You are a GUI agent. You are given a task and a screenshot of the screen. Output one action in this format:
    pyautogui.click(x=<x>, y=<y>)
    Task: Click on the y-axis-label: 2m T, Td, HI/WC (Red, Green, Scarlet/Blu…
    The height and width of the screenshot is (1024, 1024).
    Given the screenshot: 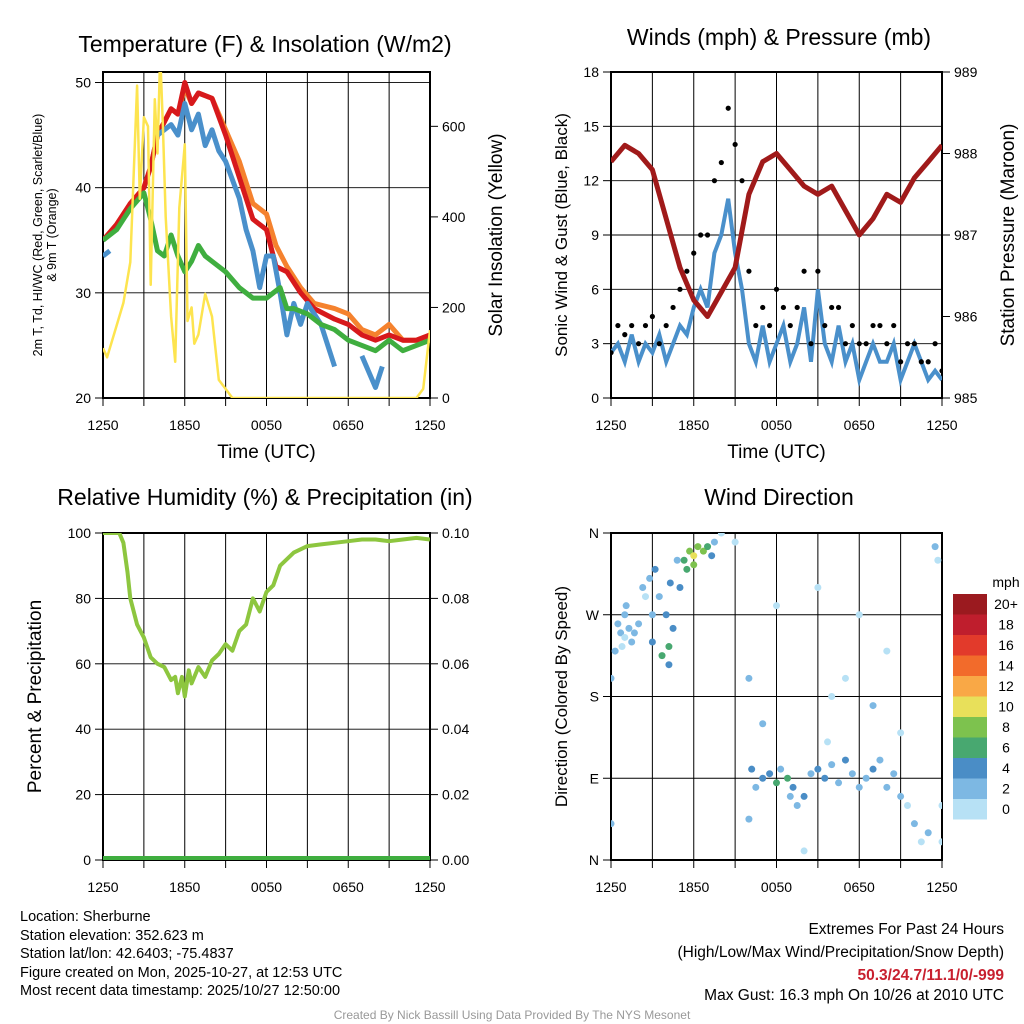 What is the action you would take?
    pyautogui.click(x=38, y=235)
    